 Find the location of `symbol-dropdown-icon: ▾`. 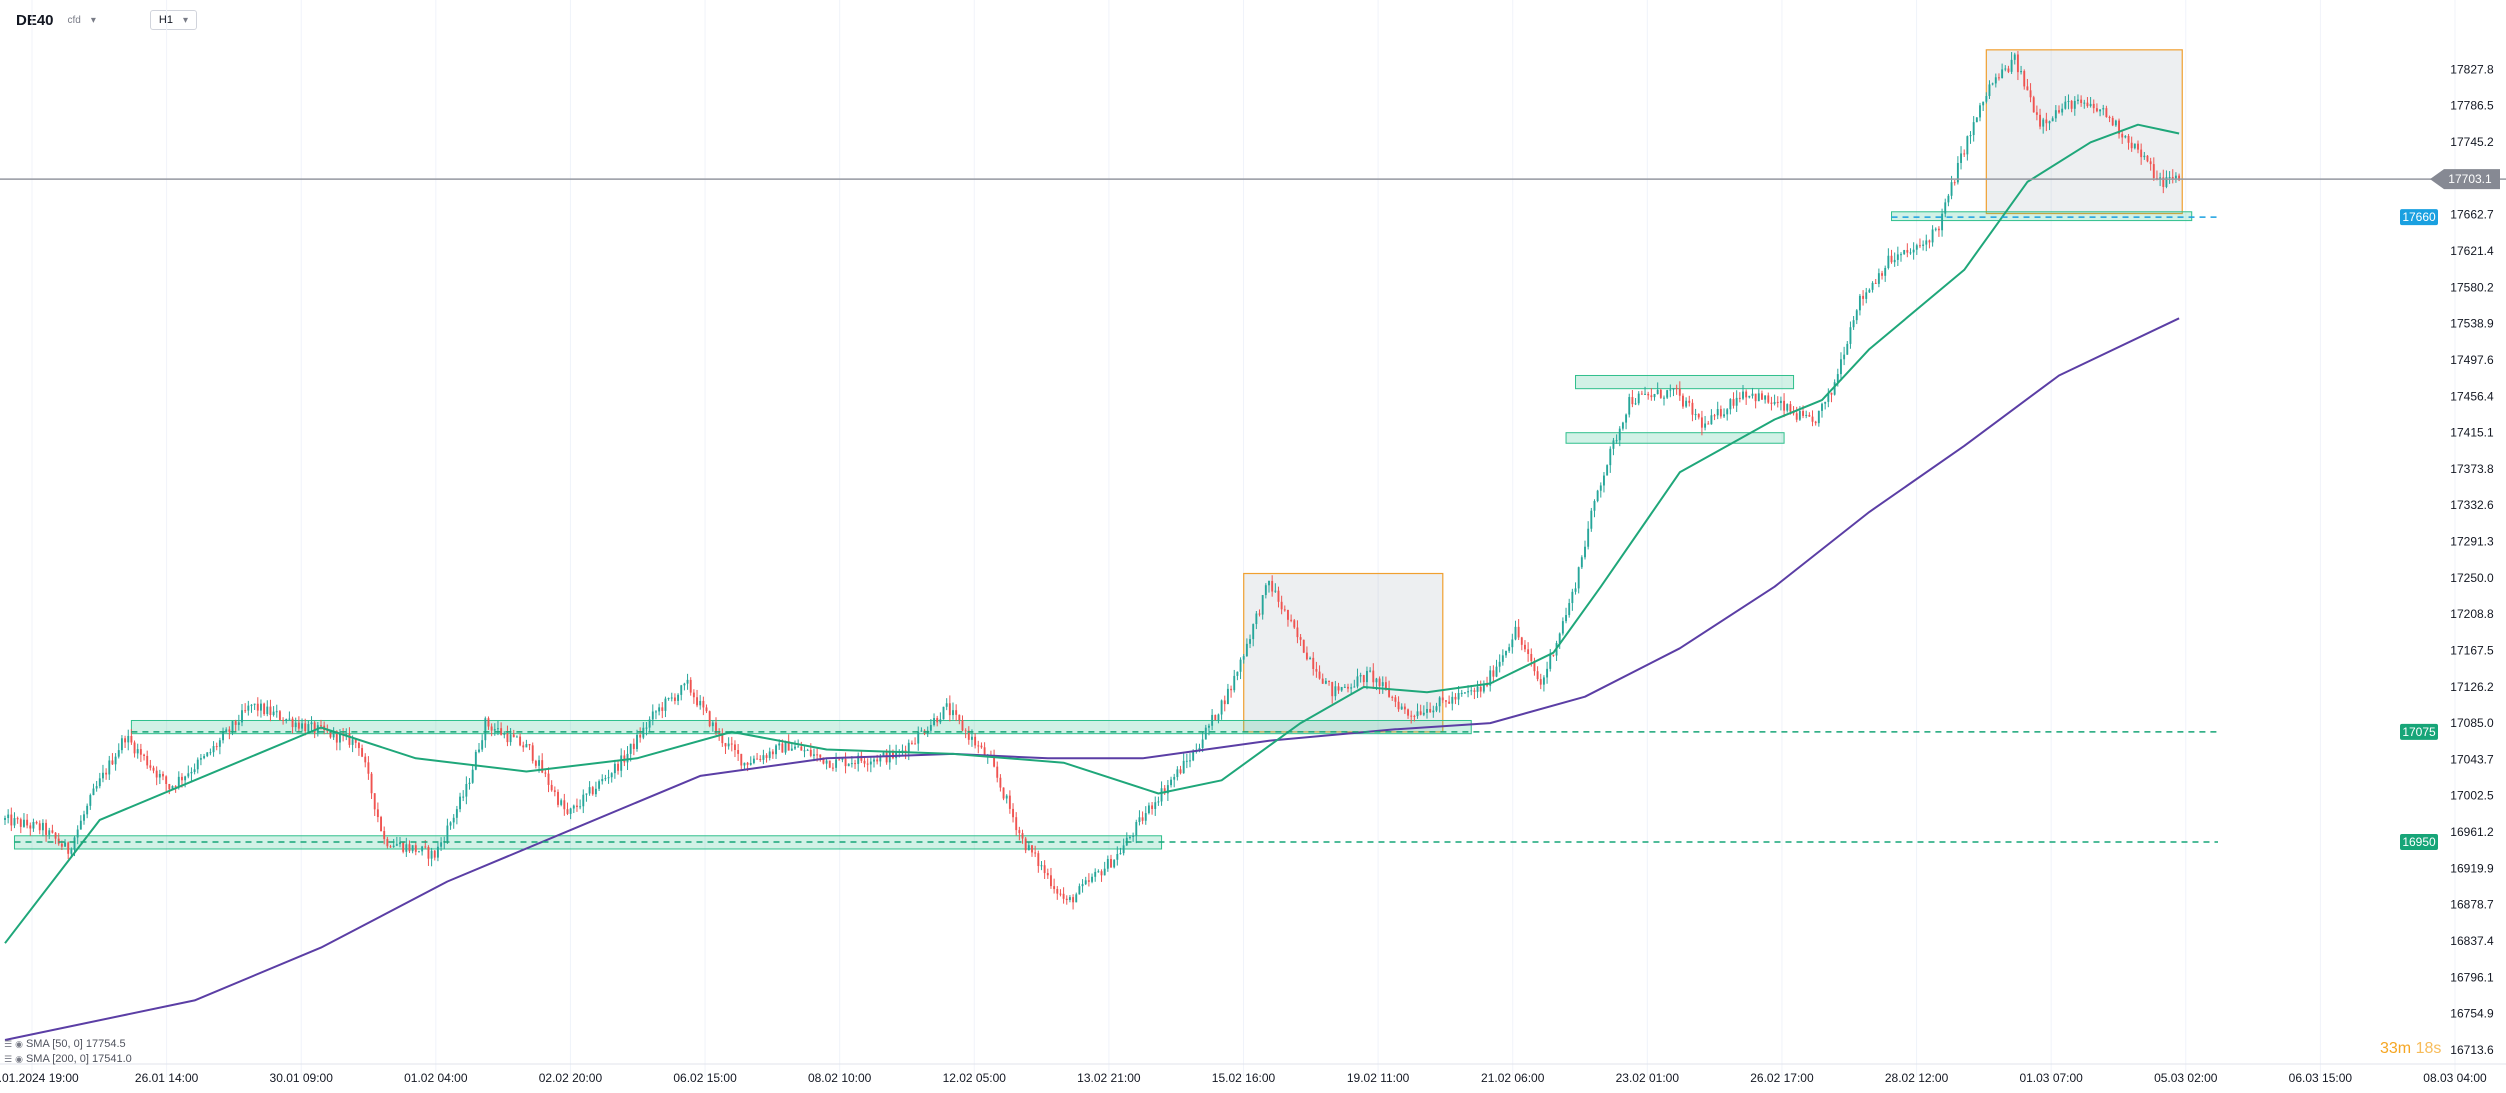

symbol-dropdown-icon: ▾ is located at coordinates (93, 20).